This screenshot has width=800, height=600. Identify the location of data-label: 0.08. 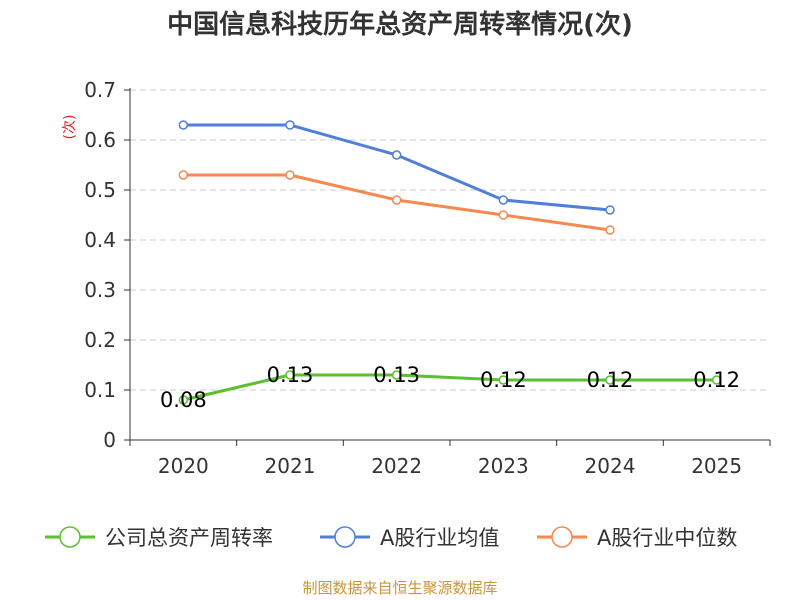
(183, 400).